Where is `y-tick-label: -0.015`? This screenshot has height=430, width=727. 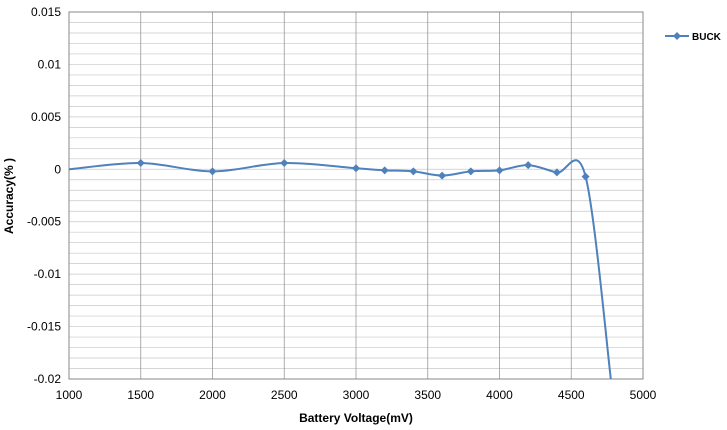
y-tick-label: -0.015 is located at coordinates (44, 327).